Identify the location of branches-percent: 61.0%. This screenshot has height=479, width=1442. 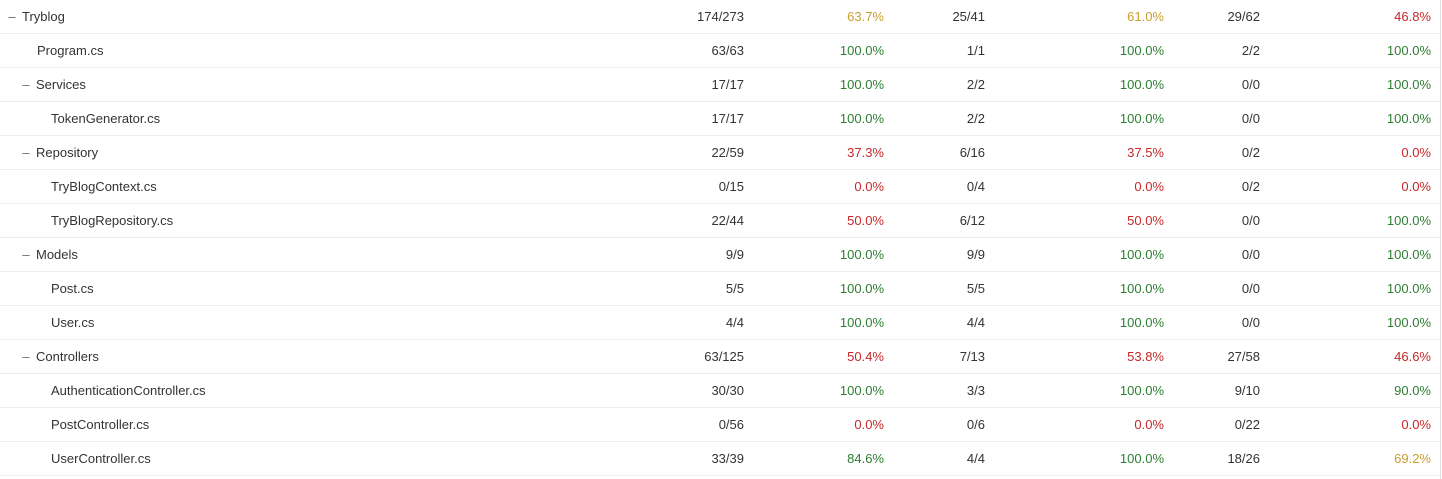
(1145, 16).